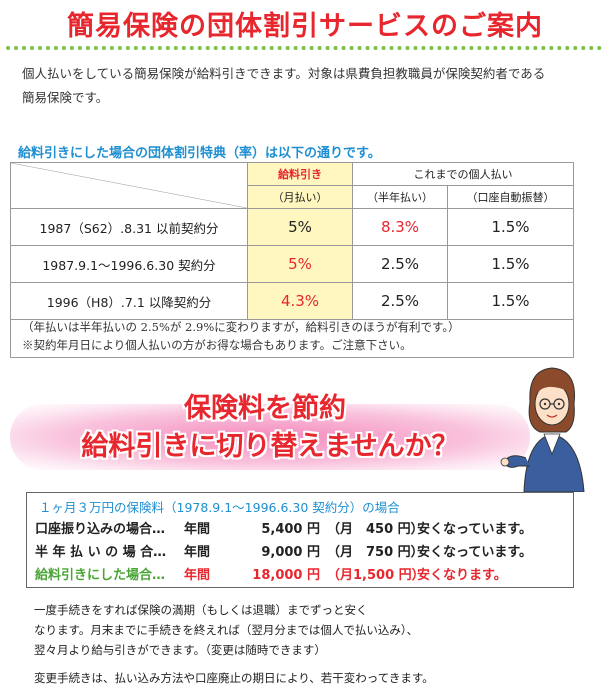 The width and height of the screenshot is (610, 696). I want to click on procedure-line-3: 翌々月より給与引きができます。（変更は随時できます）, so click(180, 650).